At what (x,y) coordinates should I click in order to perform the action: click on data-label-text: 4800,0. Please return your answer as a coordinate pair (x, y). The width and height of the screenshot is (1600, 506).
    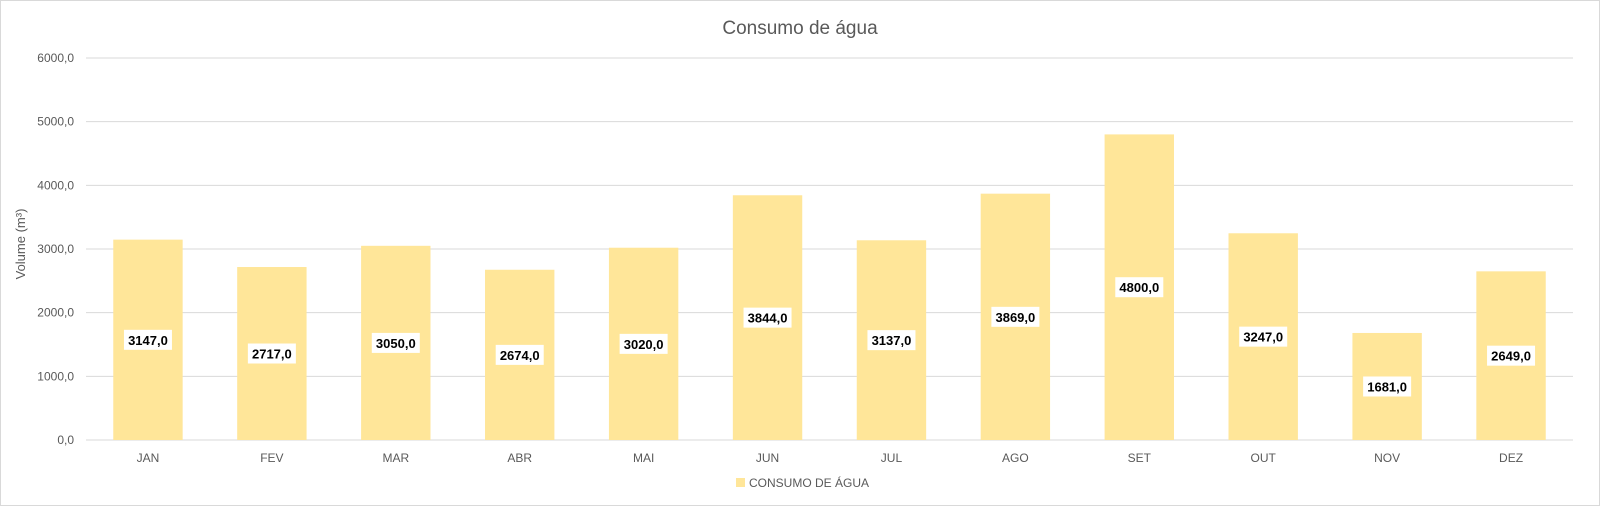
    Looking at the image, I should click on (1139, 287).